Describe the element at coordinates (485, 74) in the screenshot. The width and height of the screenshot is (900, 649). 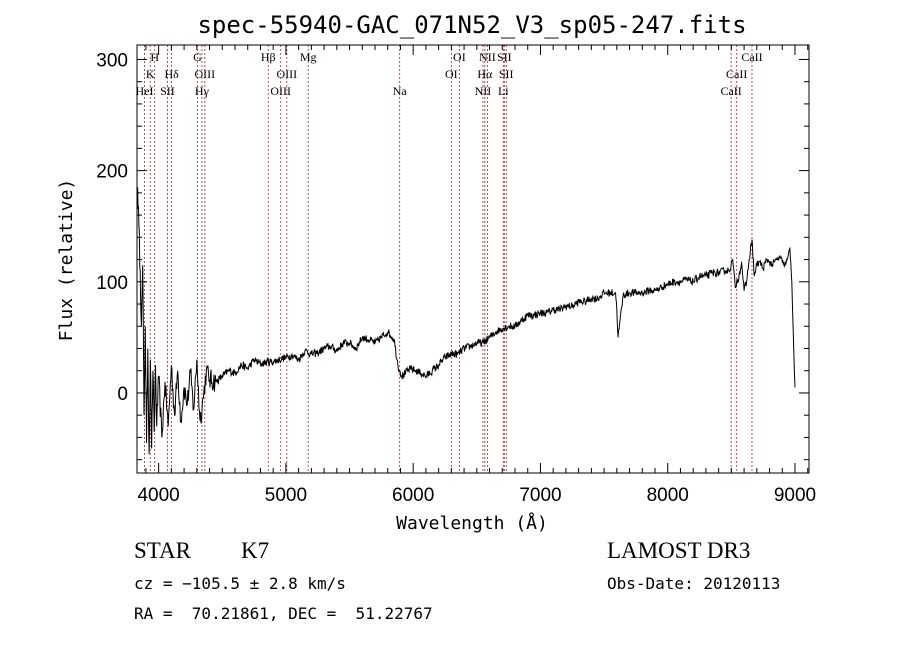
I see `spectral-line-label: Hα` at that location.